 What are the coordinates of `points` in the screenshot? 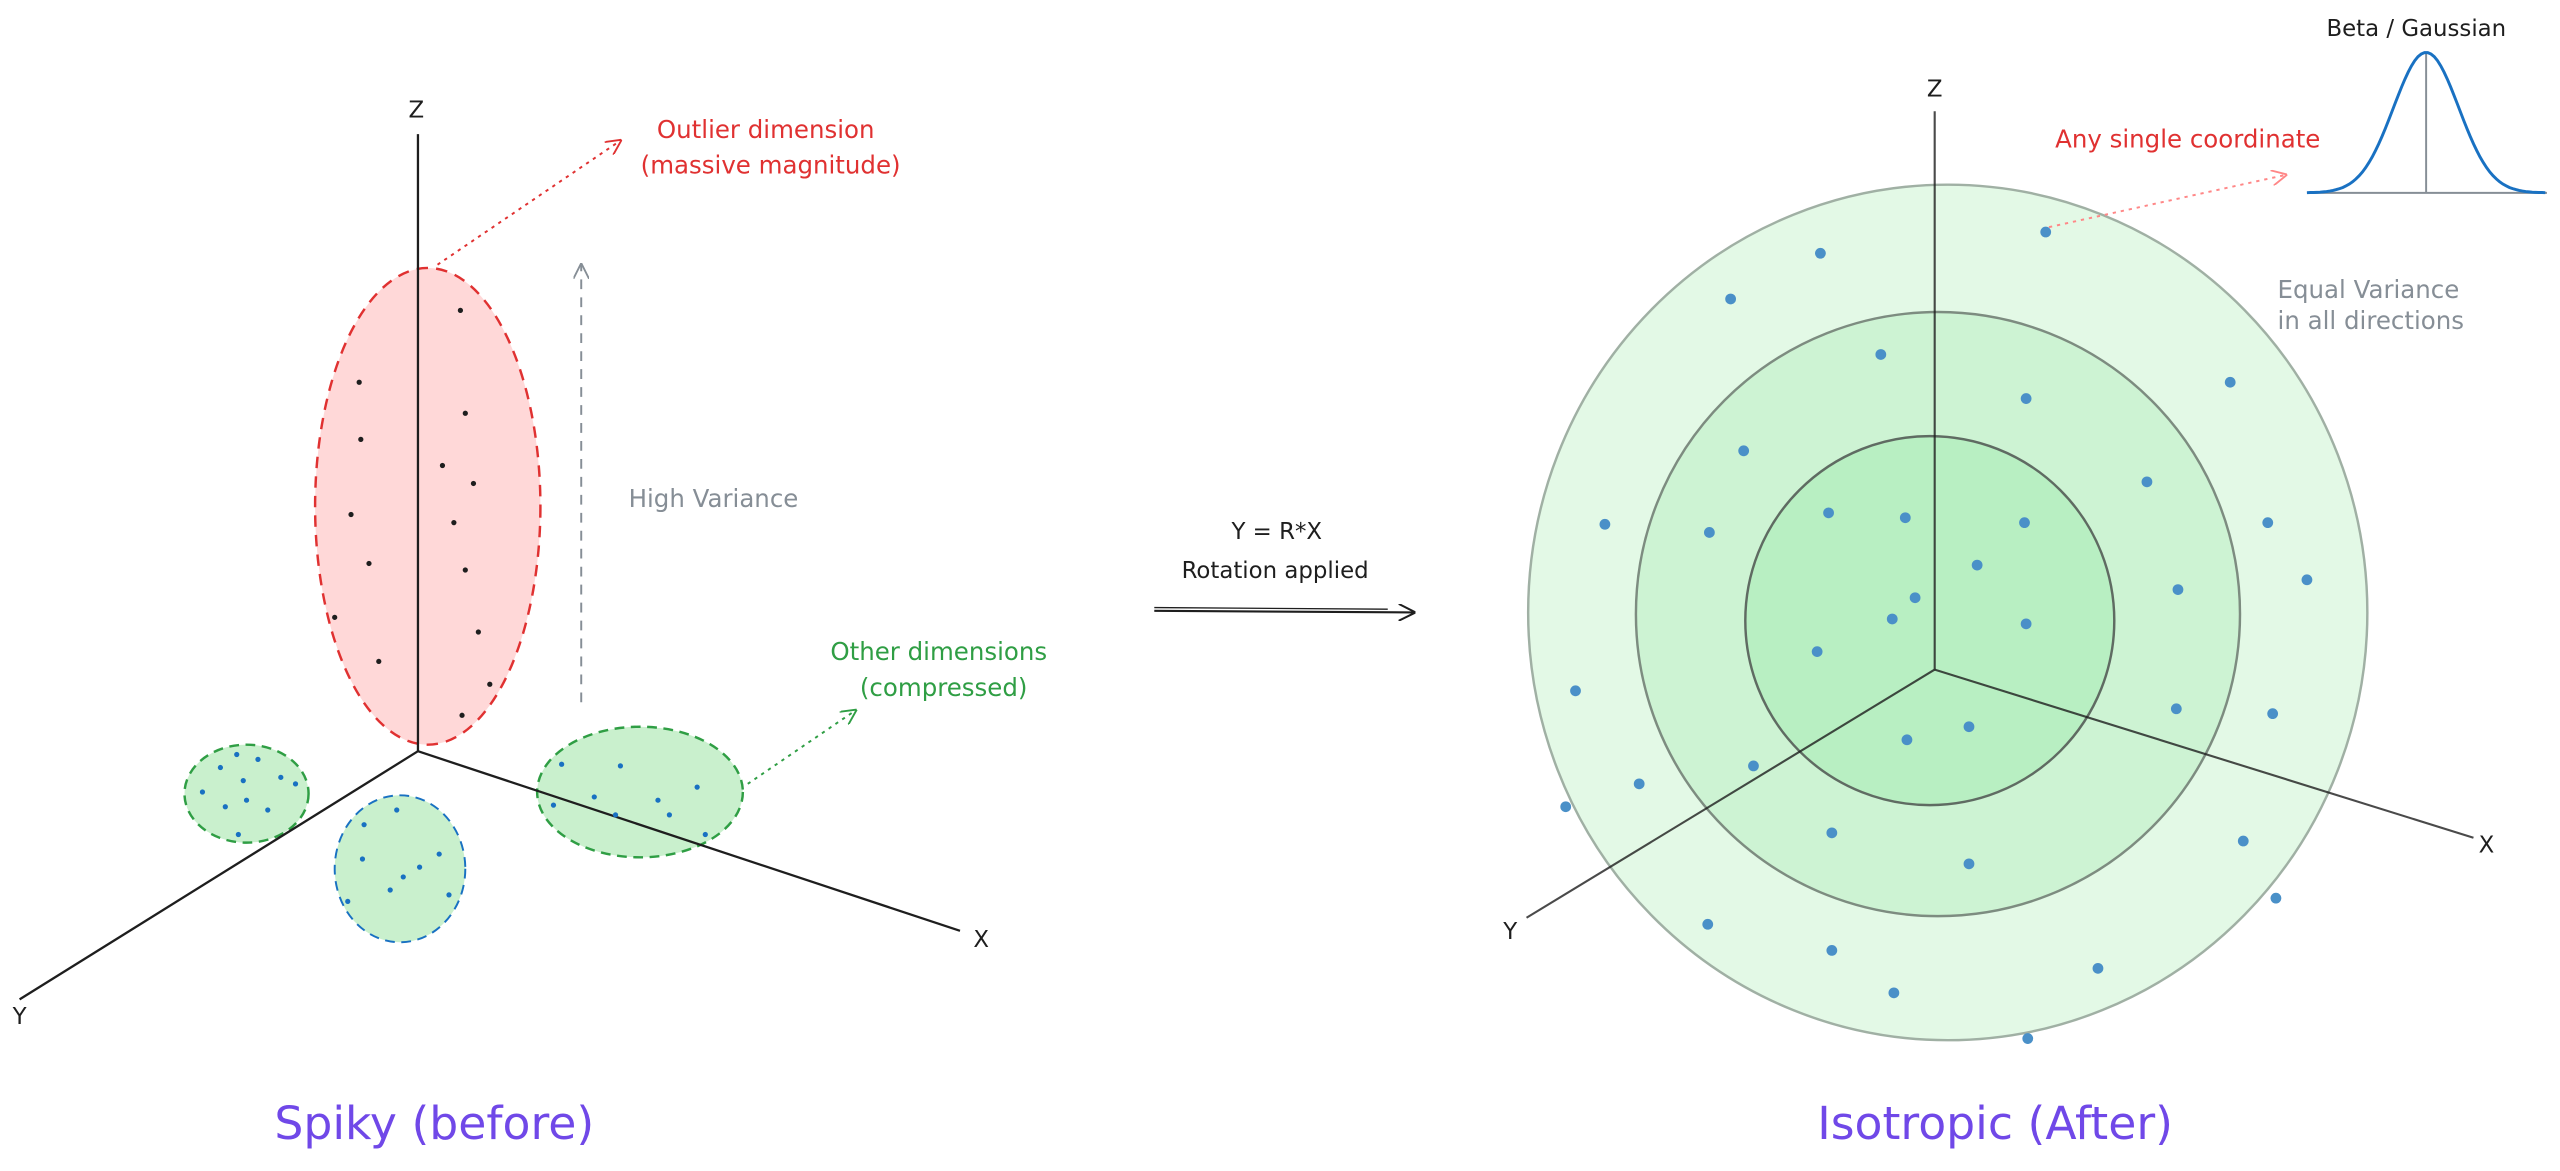 It's located at (453, 606).